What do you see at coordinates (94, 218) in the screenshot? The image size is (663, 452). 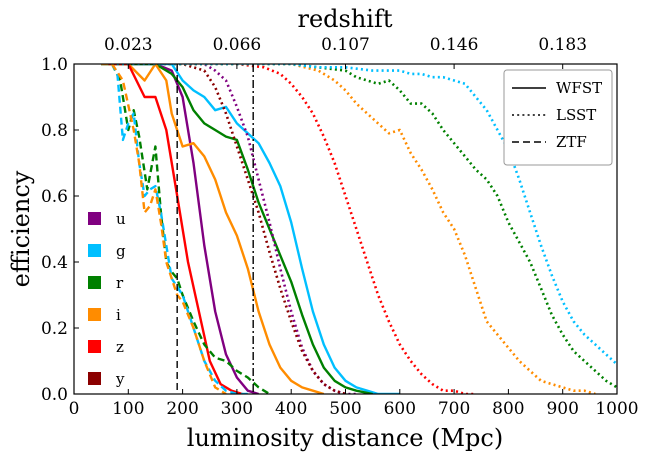 I see `color-legend-swatch-u` at bounding box center [94, 218].